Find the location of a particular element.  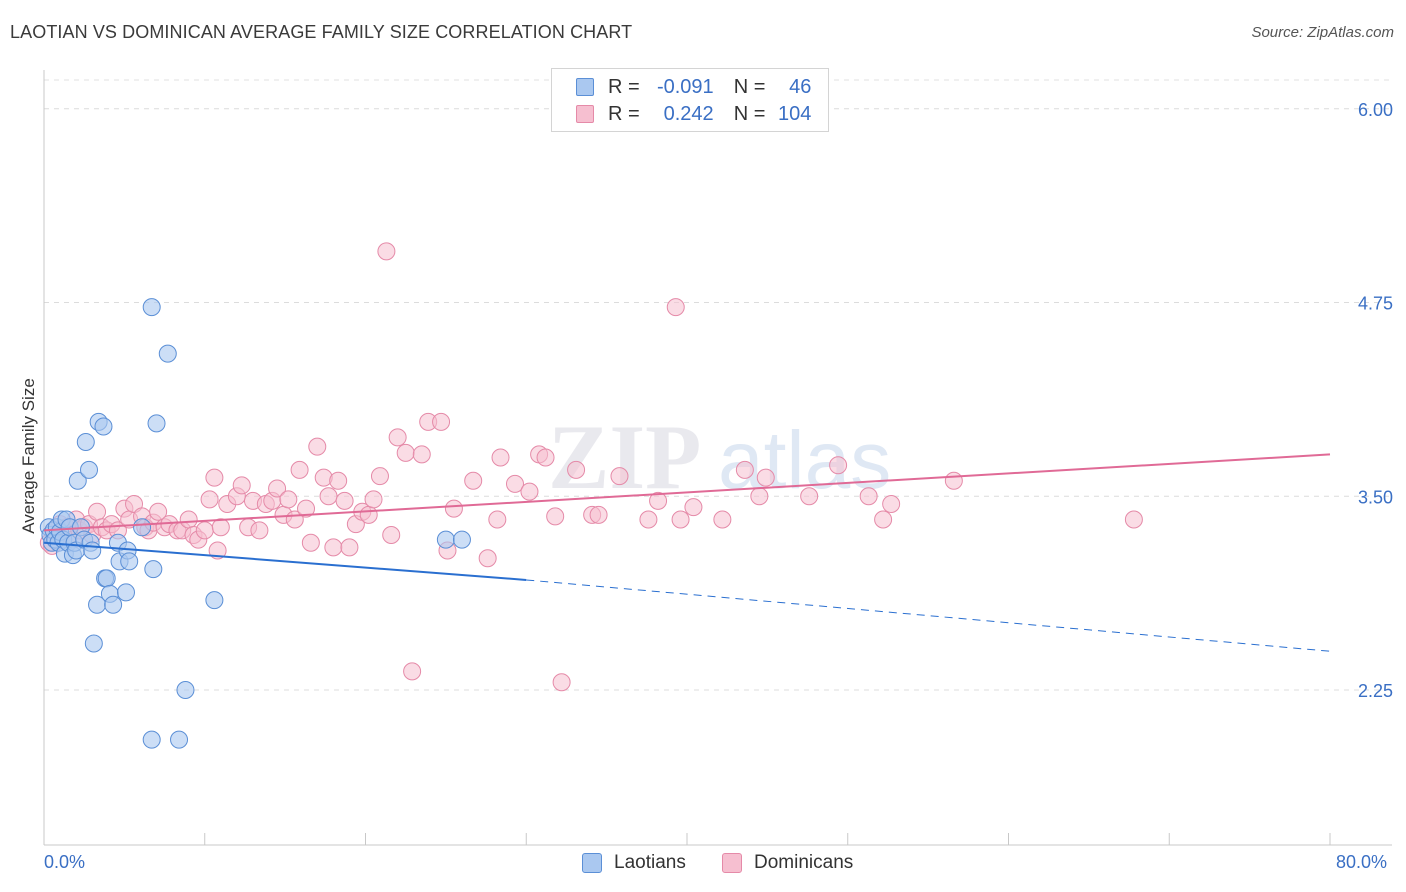

legend-row-laotians: R = -0.091 N = 46 is located at coordinates (693, 87).